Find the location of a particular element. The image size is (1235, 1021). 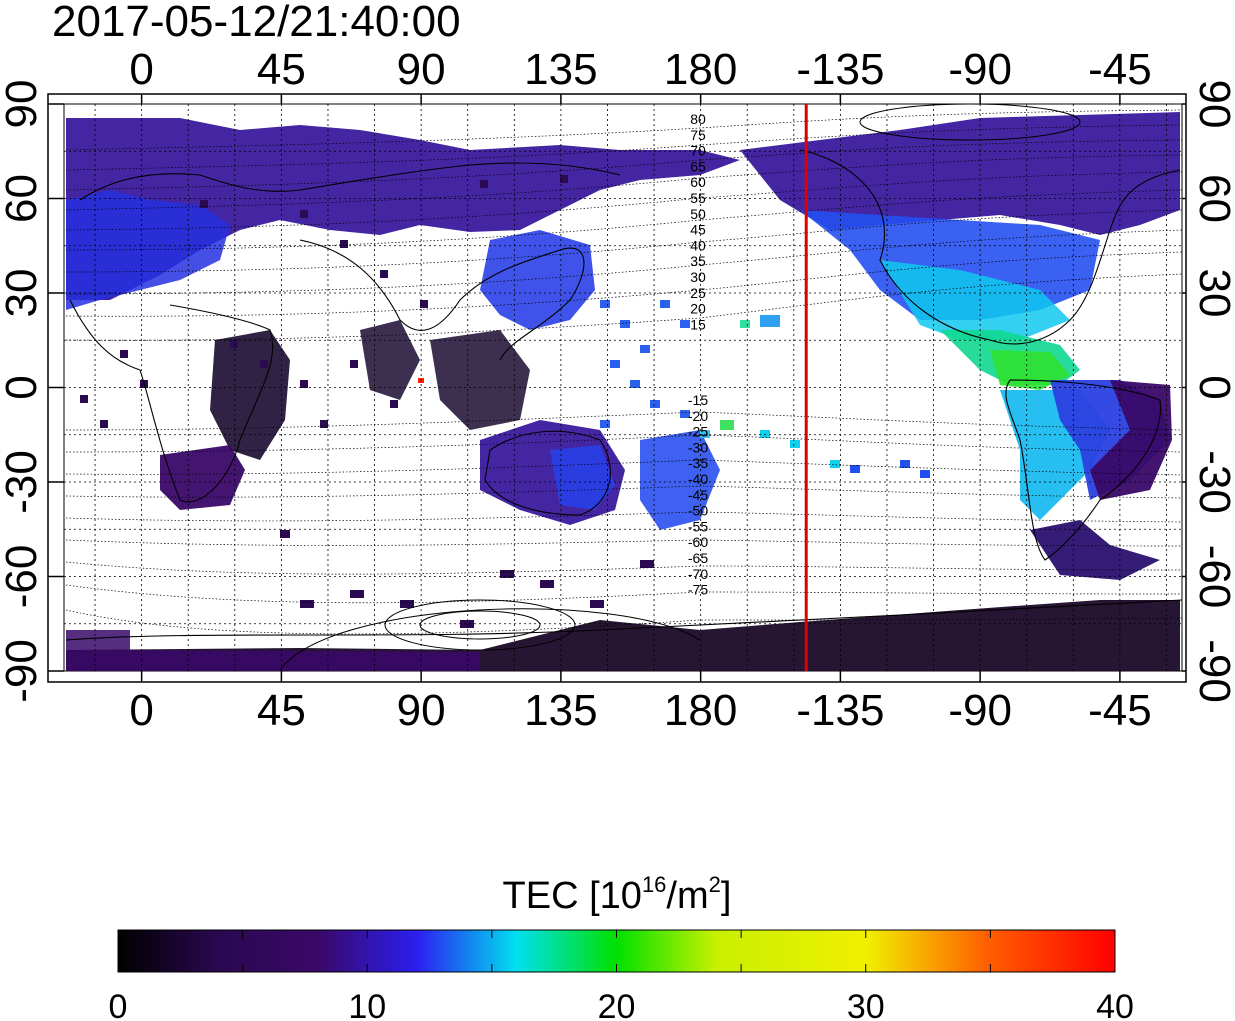

colorbar-tick-label: 40 is located at coordinates (1115, 1004).